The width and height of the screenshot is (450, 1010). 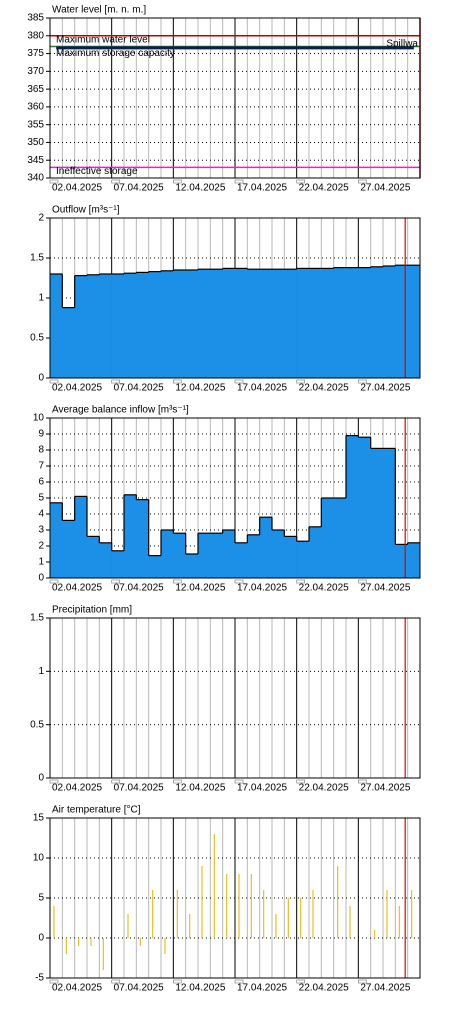 I want to click on y-tick-label: 355, so click(x=35, y=124).